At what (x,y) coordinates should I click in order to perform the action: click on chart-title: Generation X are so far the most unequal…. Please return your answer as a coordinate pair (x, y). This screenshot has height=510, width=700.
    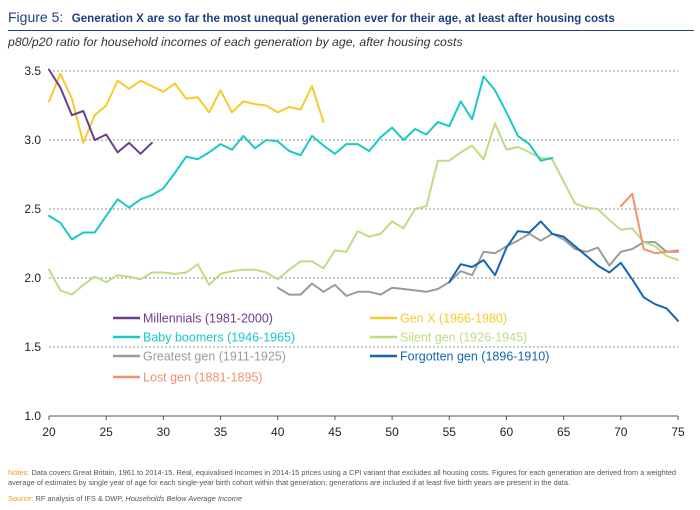
    Looking at the image, I should click on (343, 18).